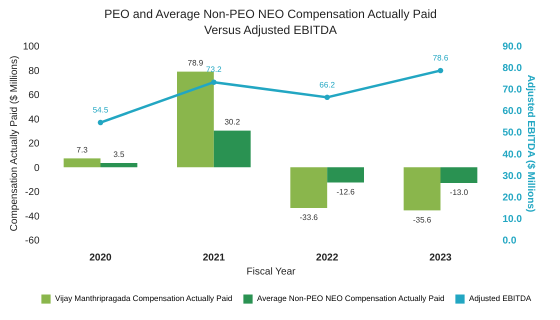  Describe the element at coordinates (34, 120) in the screenshot. I see `y-tick-label: 40` at that location.